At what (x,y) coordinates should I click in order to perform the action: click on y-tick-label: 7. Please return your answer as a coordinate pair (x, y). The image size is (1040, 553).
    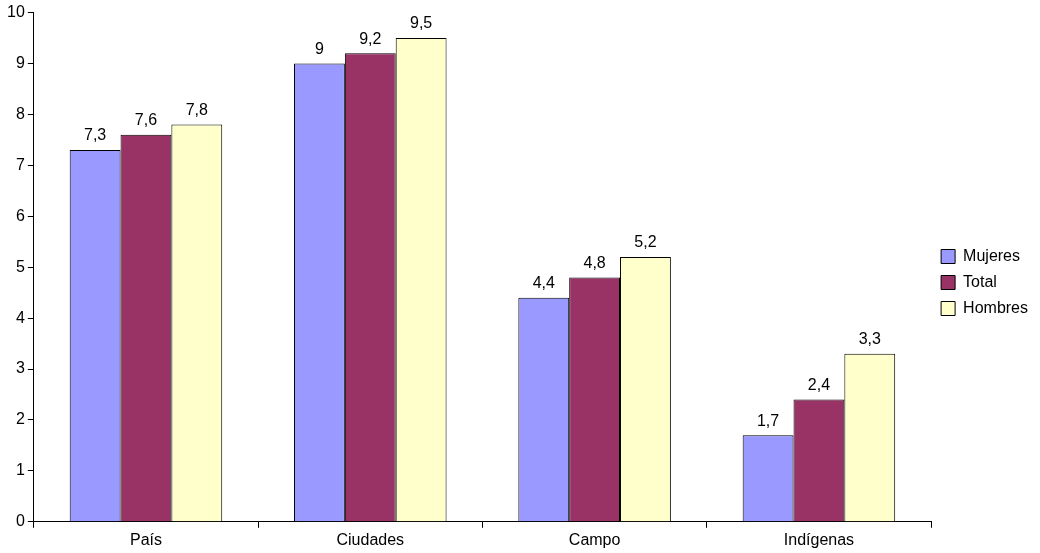
    Looking at the image, I should click on (20, 164).